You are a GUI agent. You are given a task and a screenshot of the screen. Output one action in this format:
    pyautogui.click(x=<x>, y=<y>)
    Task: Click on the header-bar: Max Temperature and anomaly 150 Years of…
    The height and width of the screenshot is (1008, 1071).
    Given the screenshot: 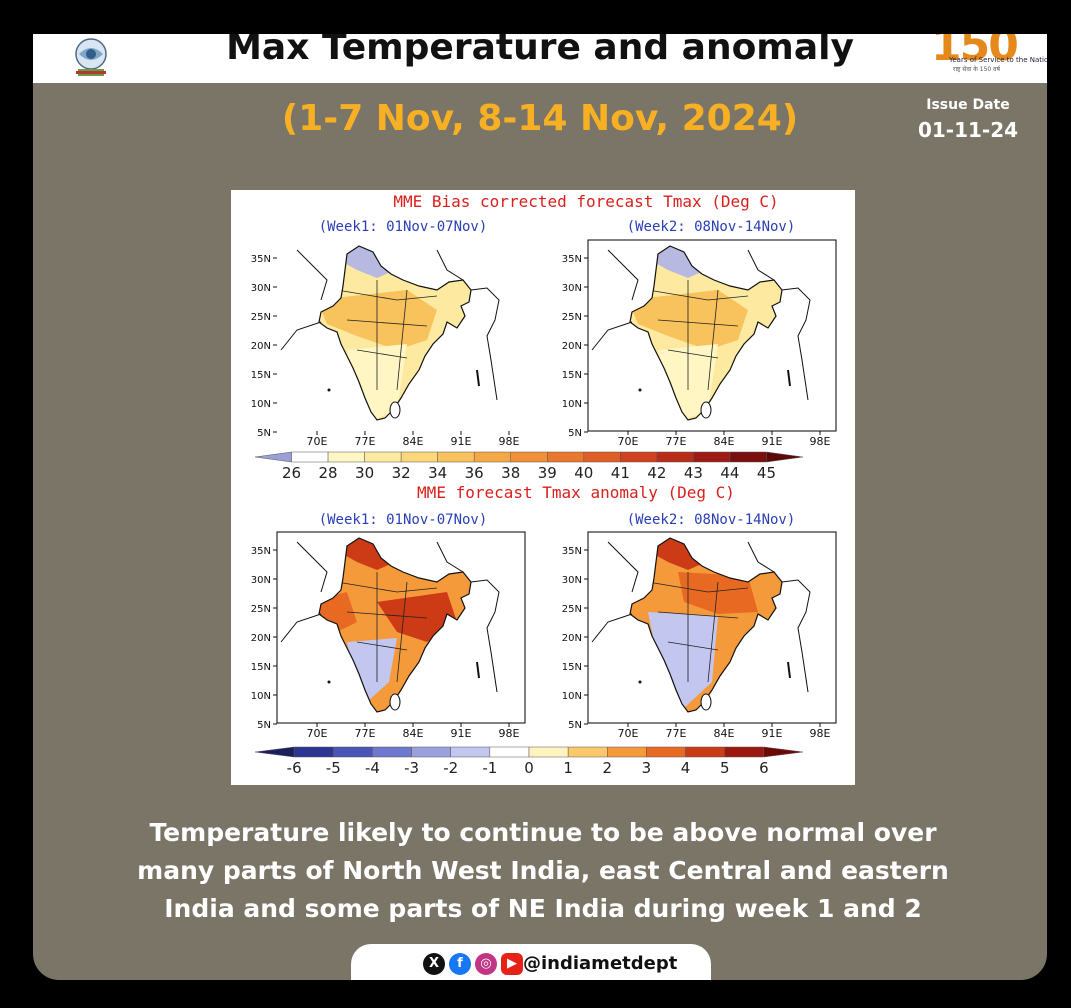 What is the action you would take?
    pyautogui.click(x=540, y=58)
    